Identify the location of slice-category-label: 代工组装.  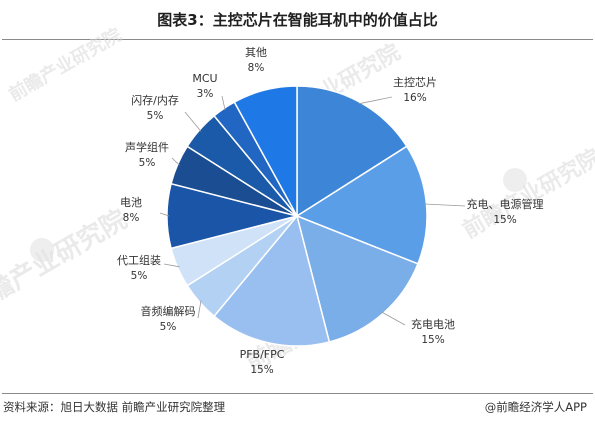
(139, 260).